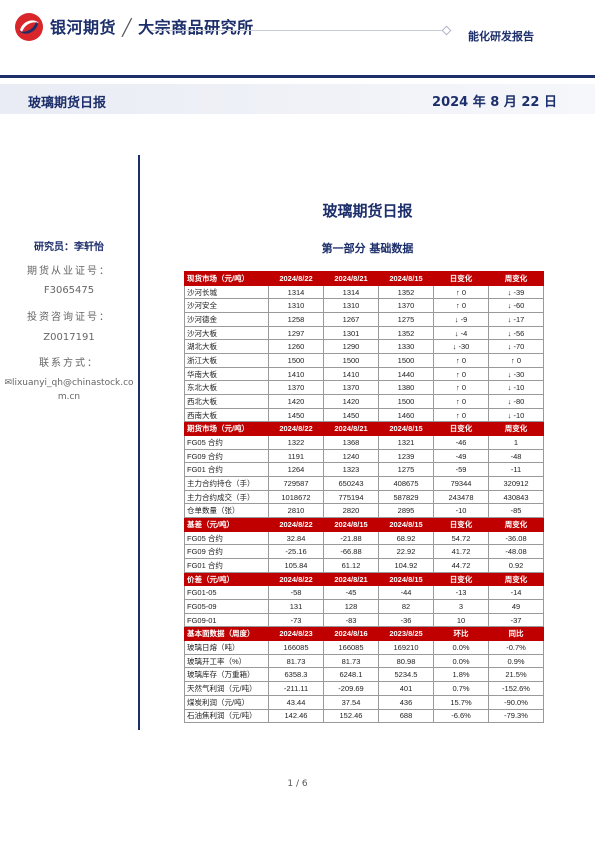  What do you see at coordinates (226, 429) in the screenshot?
I see `header-cell: 期货市场（元/吨）` at bounding box center [226, 429].